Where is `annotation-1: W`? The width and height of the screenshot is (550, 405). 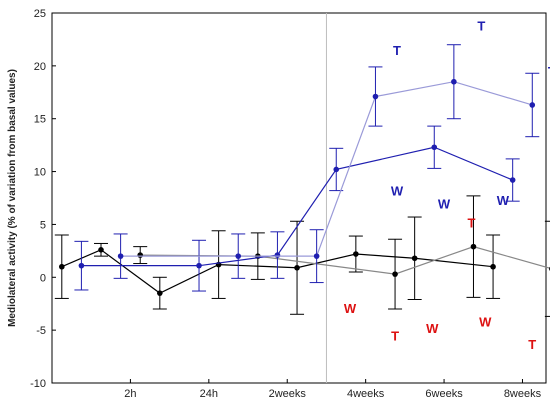
annotation-1: W is located at coordinates (397, 191).